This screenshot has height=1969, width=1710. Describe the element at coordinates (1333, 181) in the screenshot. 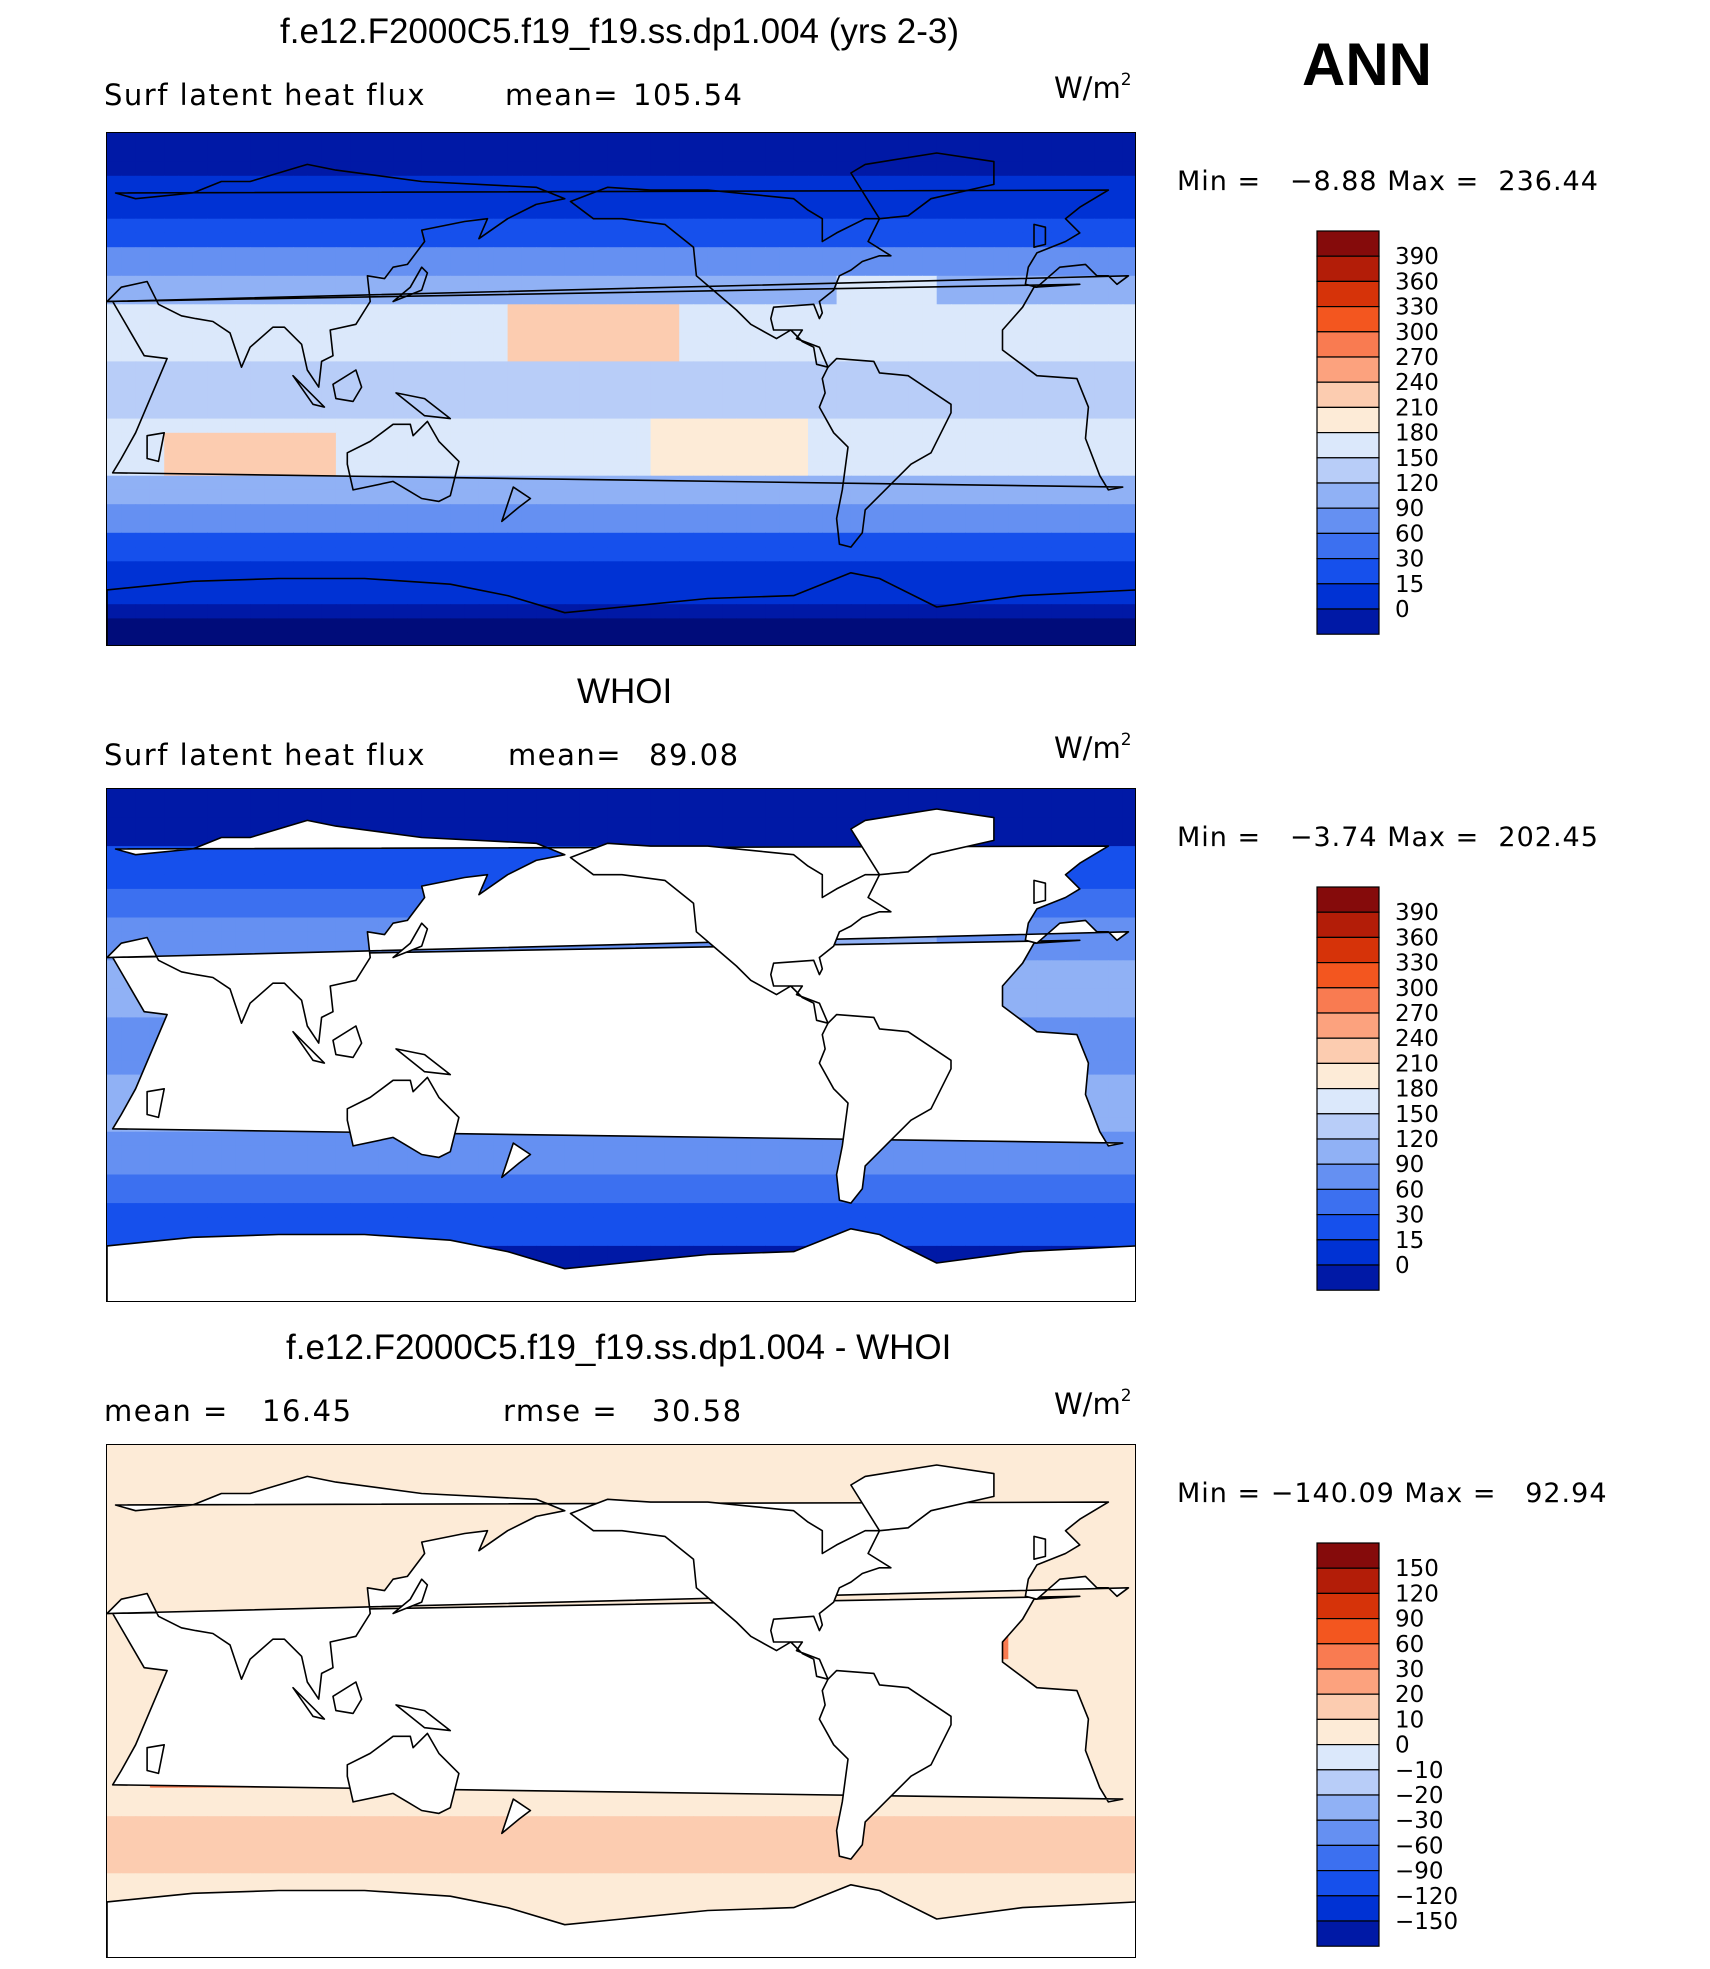

I see `panel1-min: −8.88` at that location.